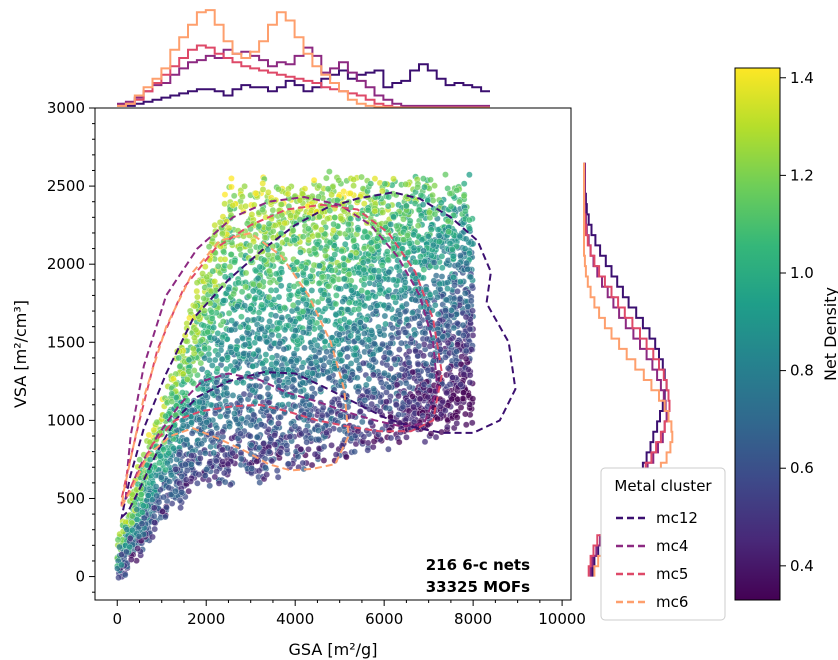  I want to click on legend: Metal cluster mc12 mc4 mc5 mc6, so click(663, 544).